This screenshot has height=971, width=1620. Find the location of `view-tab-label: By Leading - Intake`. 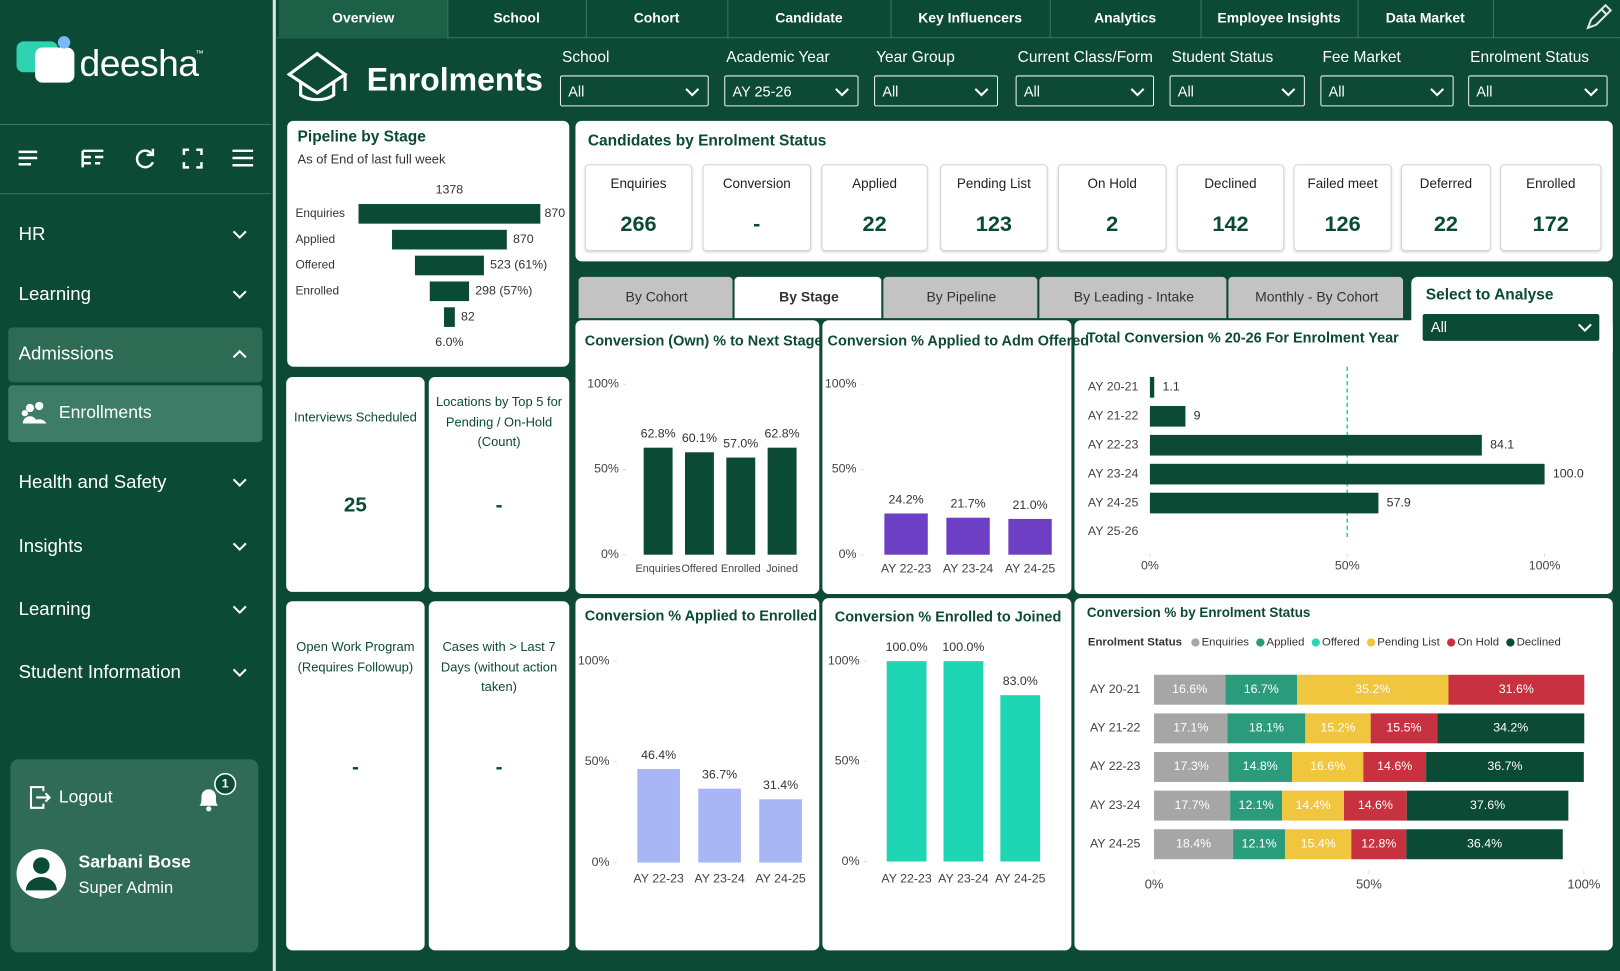

view-tab-label: By Leading - Intake is located at coordinates (1133, 297).